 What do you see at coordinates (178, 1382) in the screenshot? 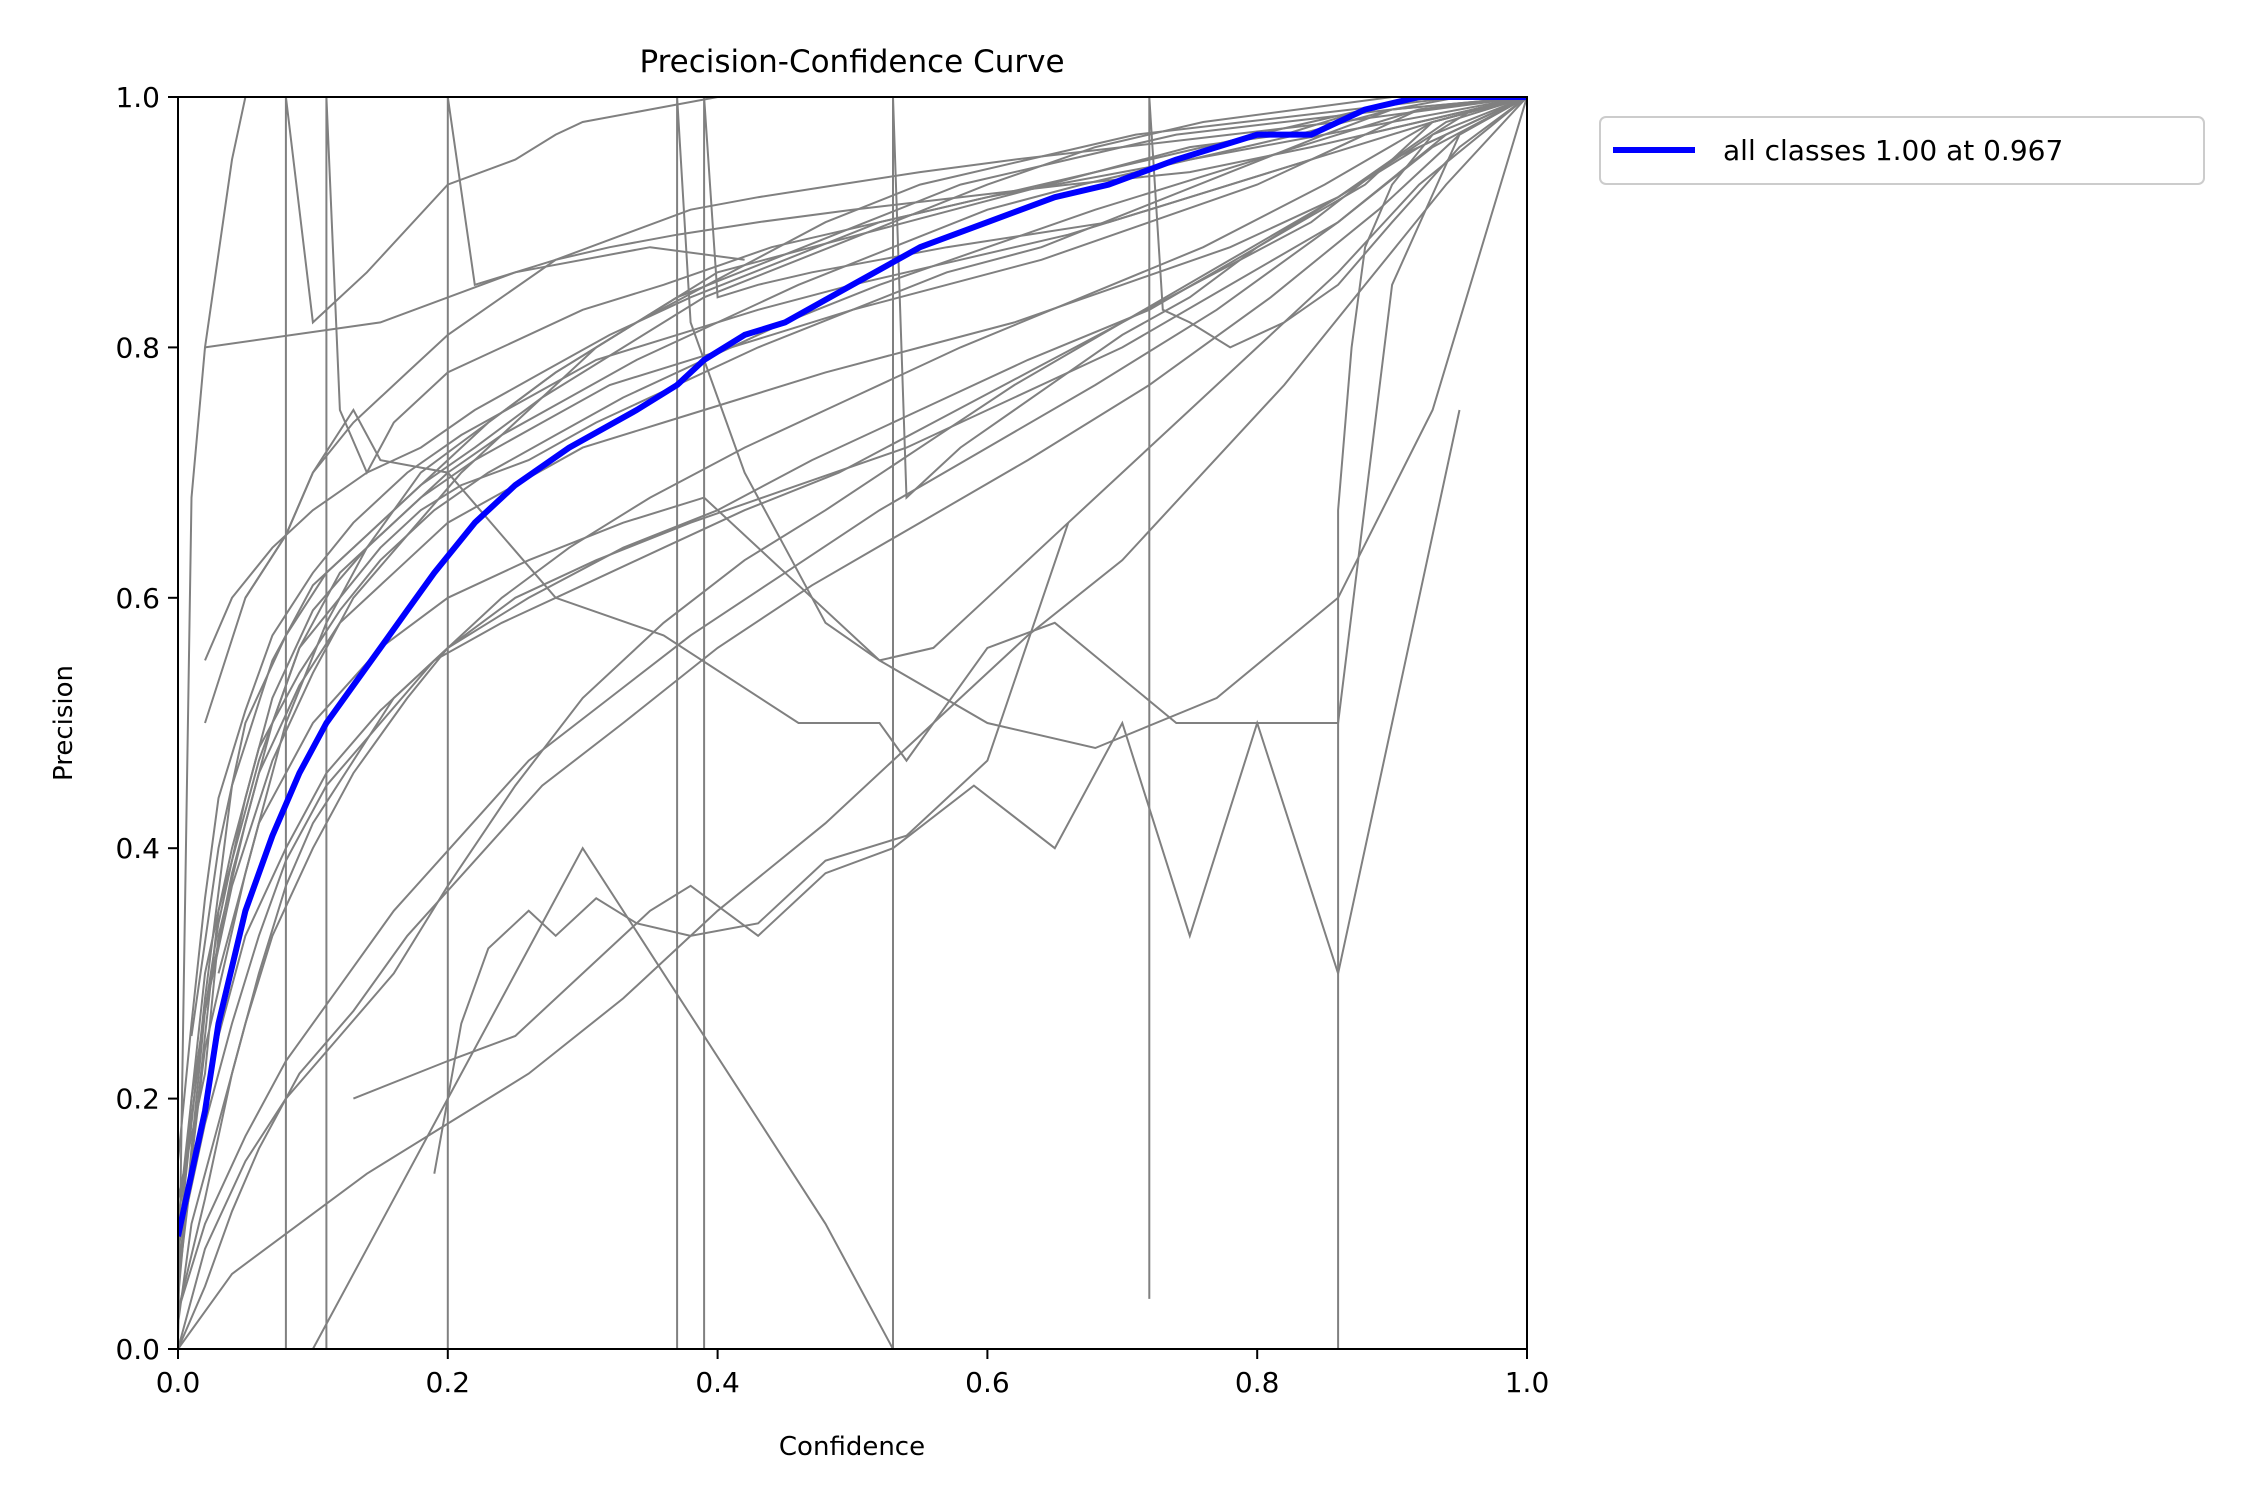
I see `x-tick-label-0: 0.0` at bounding box center [178, 1382].